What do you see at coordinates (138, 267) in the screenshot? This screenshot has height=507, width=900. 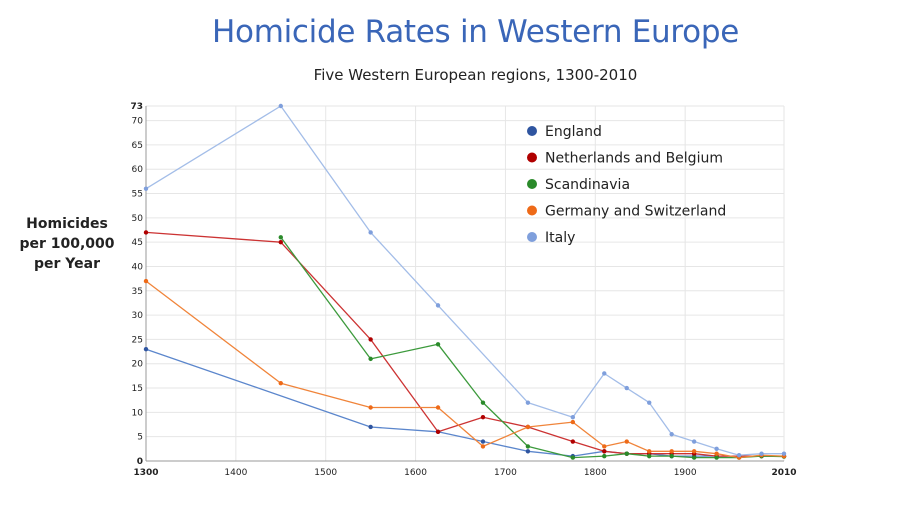 I see `y-tick-label: 40` at bounding box center [138, 267].